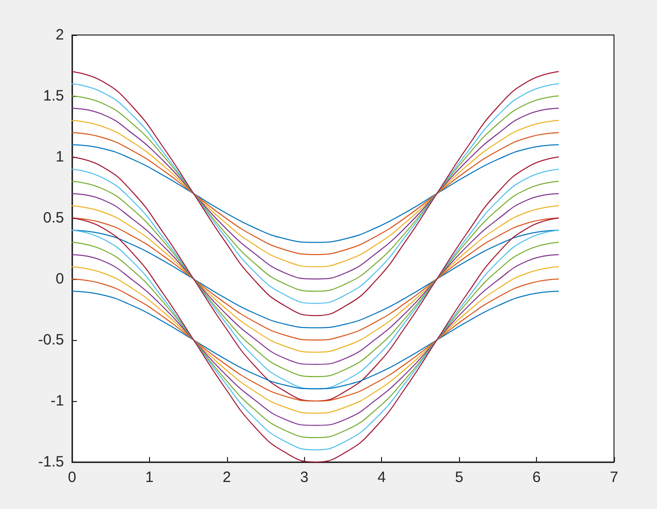  What do you see at coordinates (60, 35) in the screenshot?
I see `y-tick-label: 2` at bounding box center [60, 35].